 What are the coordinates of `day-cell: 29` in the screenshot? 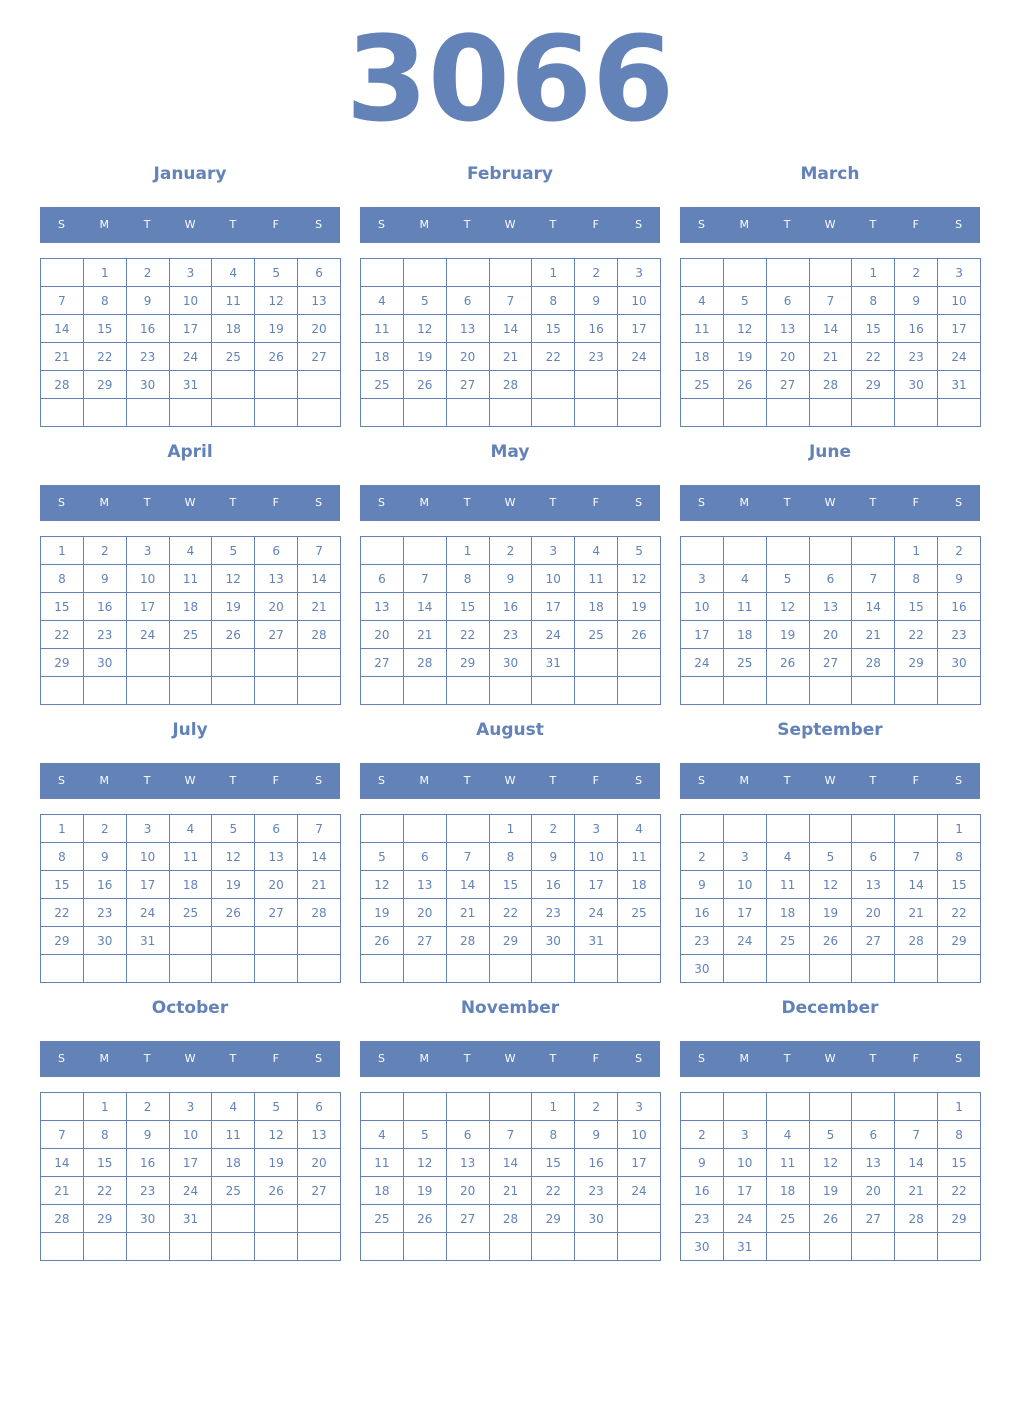 It's located at (104, 1218).